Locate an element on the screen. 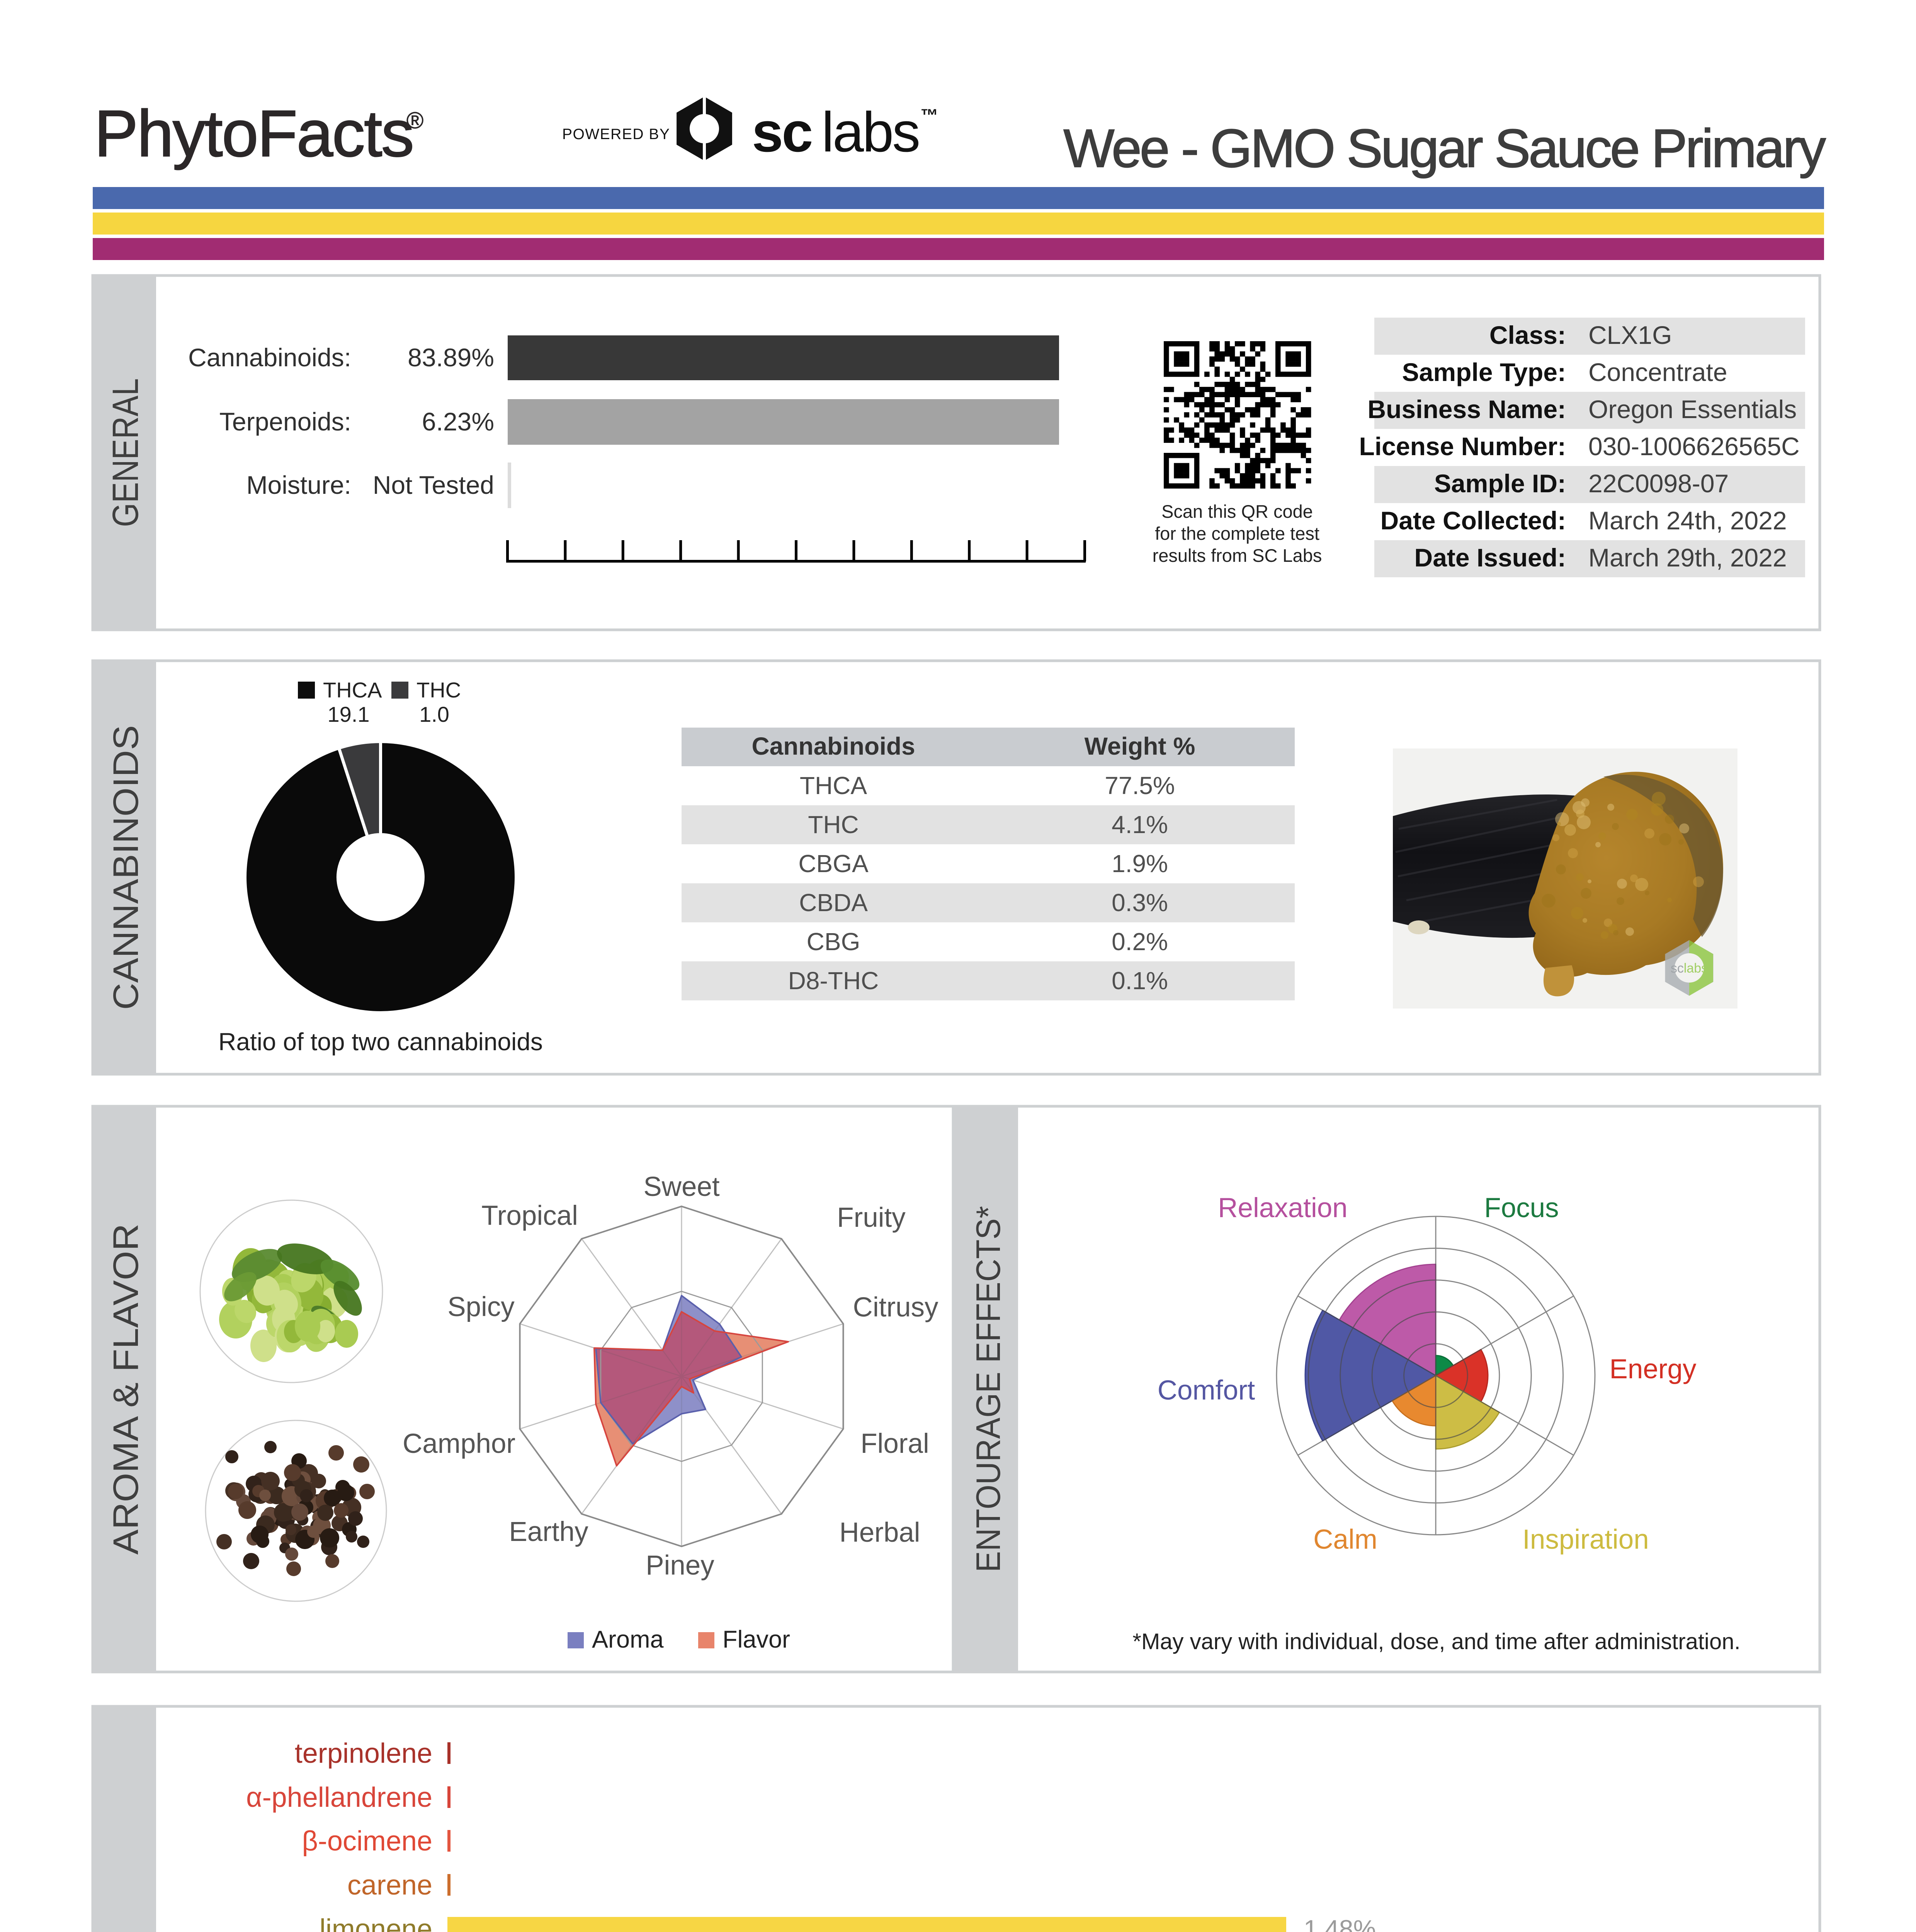  svg-text: β-ocimene is located at coordinates (367, 1842).